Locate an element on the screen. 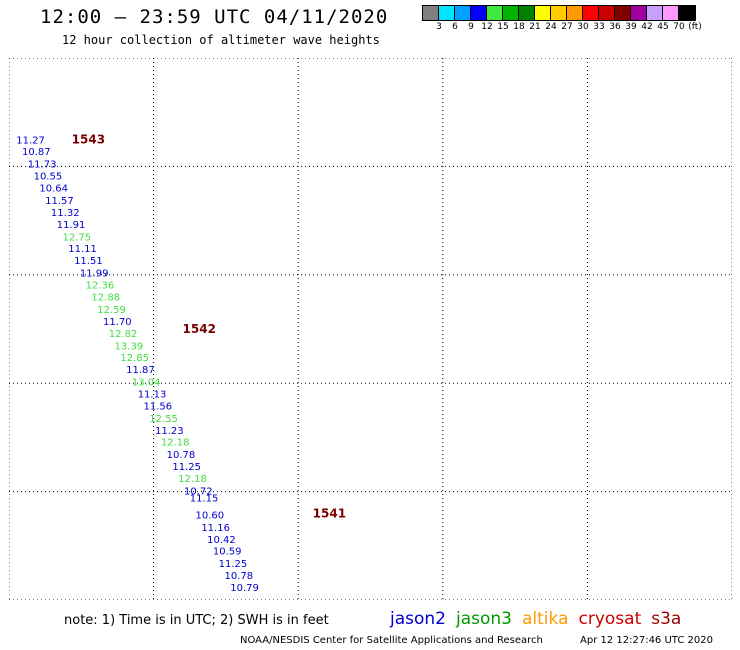 The width and height of the screenshot is (740, 650). wave-height-value: 11.73 is located at coordinates (42, 165).